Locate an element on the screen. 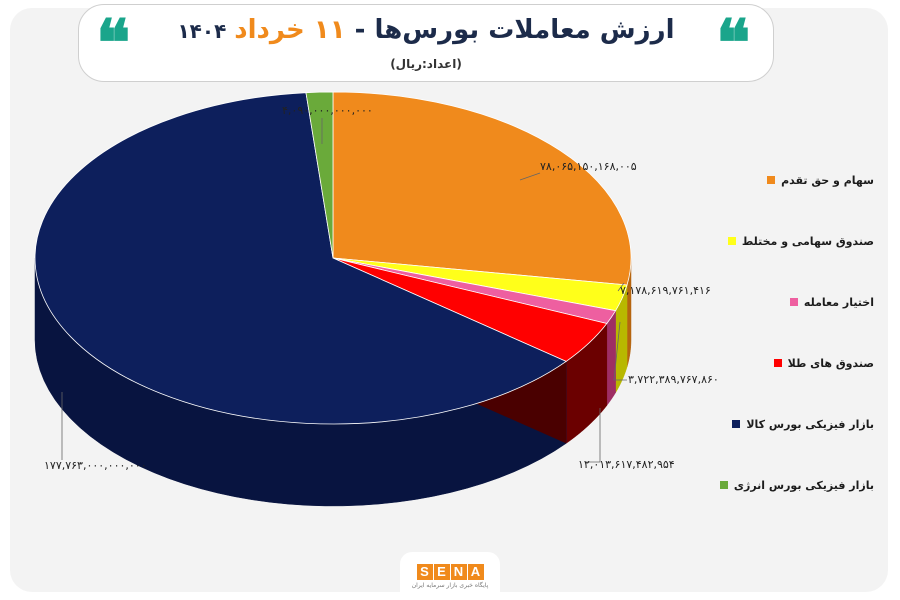  legend-item: اختیار معامله is located at coordinates (804, 302).